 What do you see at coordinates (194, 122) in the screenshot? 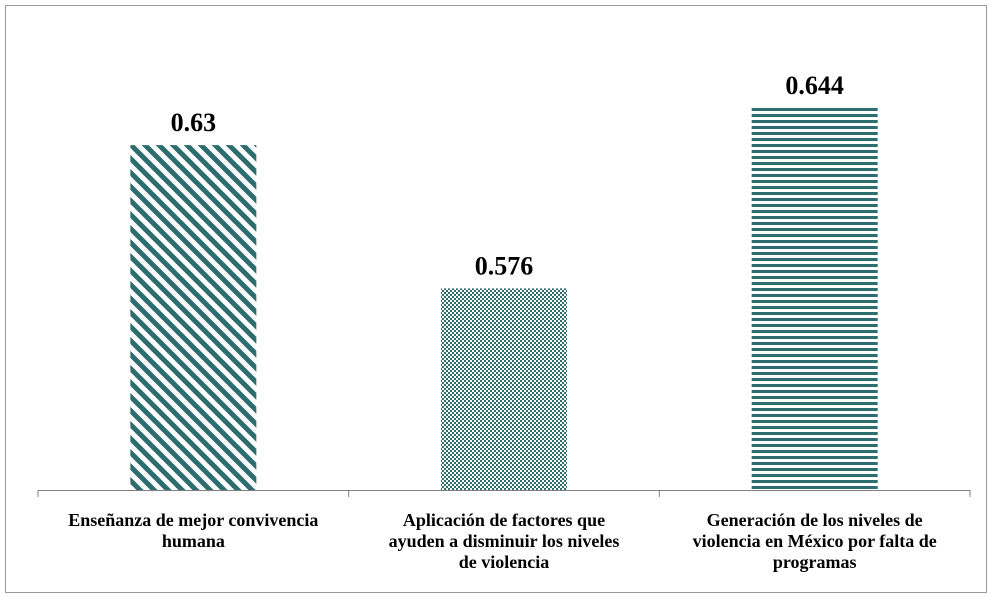
I see `data-label-1: 0.63` at bounding box center [194, 122].